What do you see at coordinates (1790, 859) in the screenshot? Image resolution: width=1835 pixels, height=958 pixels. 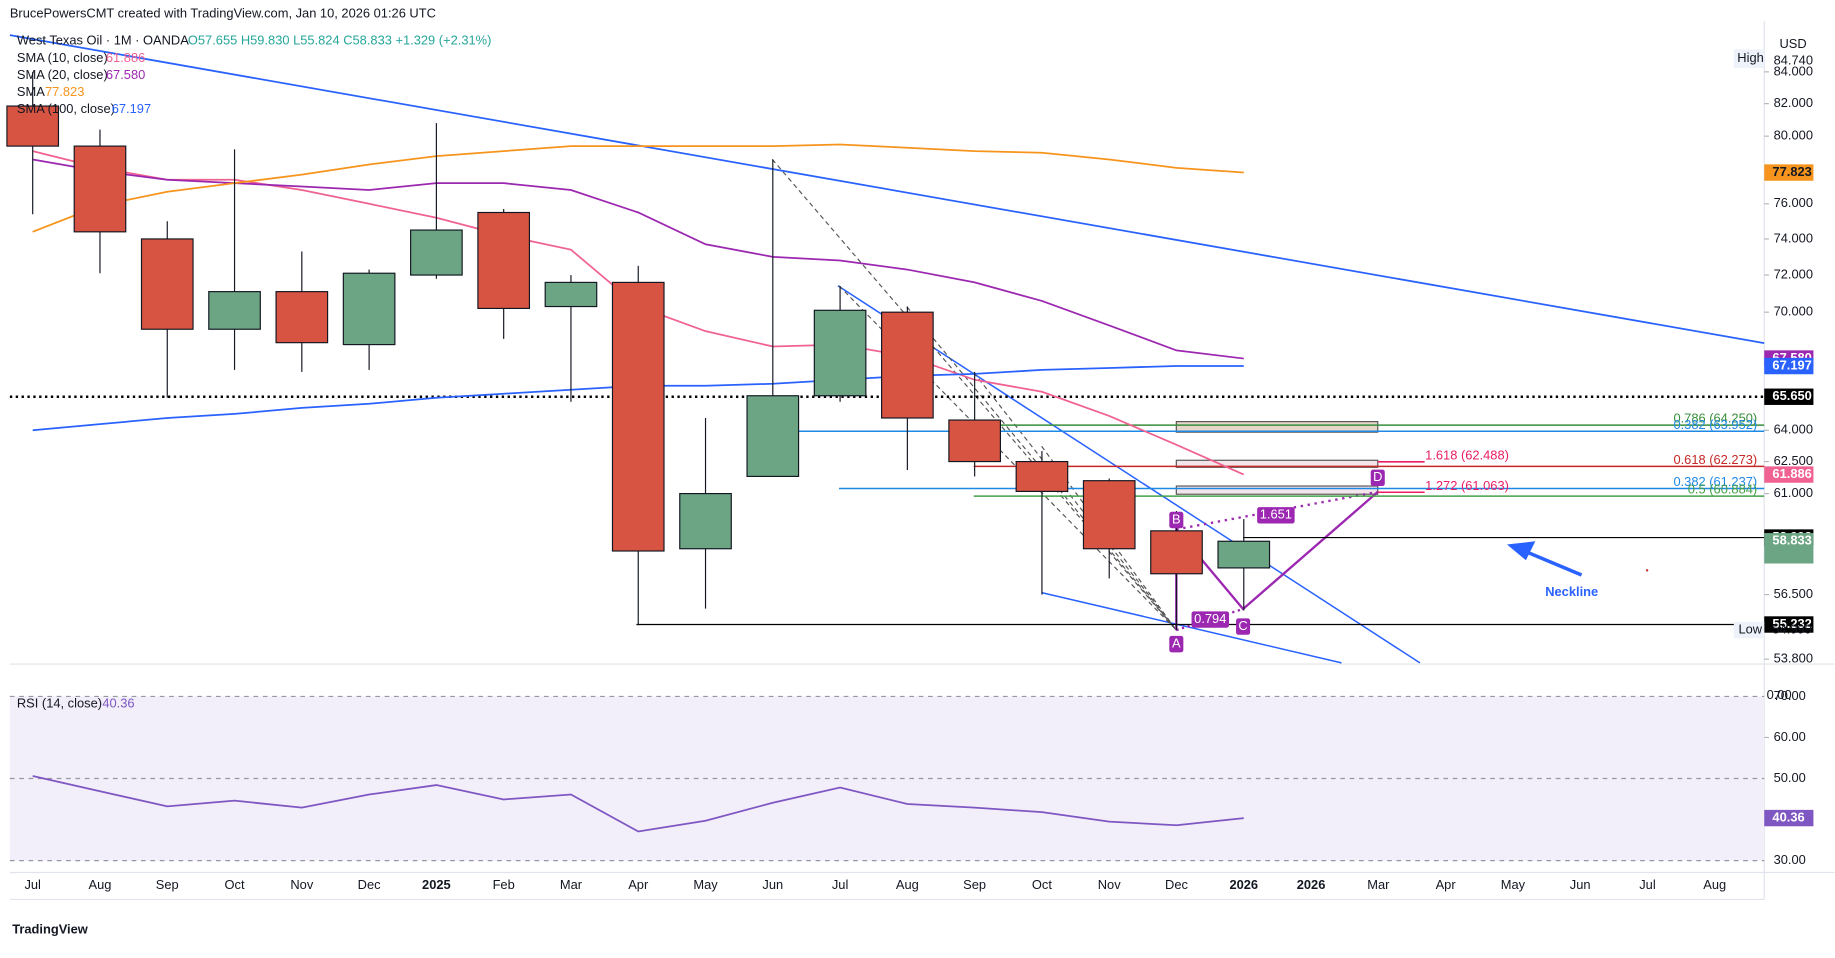 I see `rsi-tick-label: 30.00` at bounding box center [1790, 859].